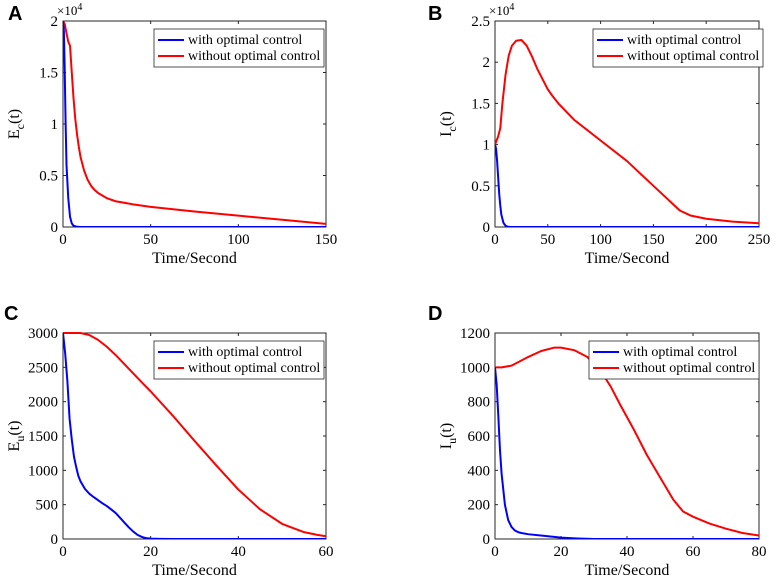  Describe the element at coordinates (479, 506) in the screenshot. I see `y-tick-label: 200` at that location.